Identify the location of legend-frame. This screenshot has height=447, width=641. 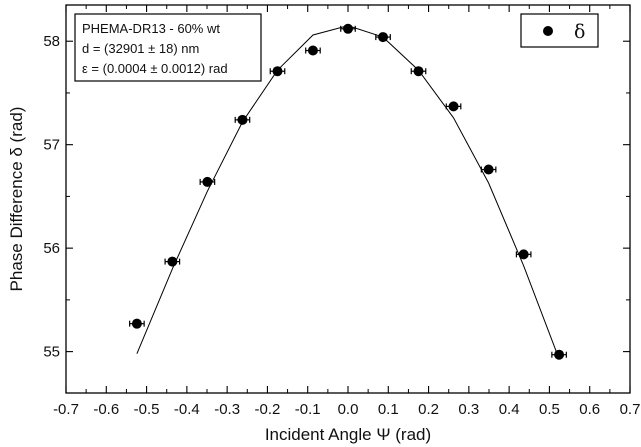
(559, 30).